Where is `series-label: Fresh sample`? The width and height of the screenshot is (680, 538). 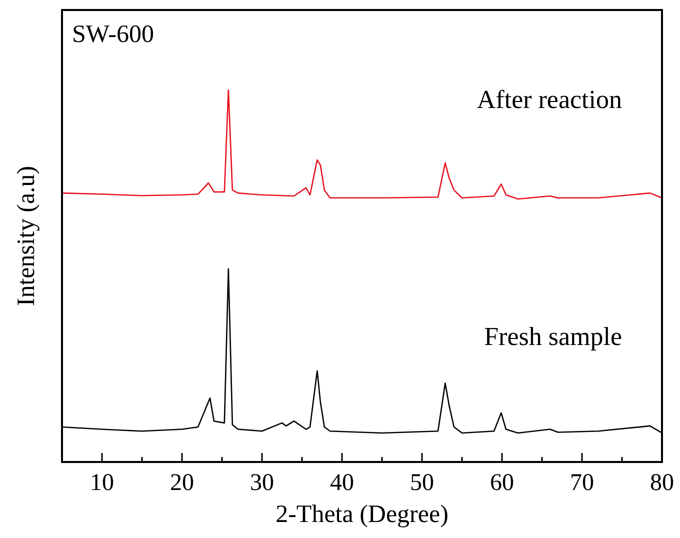
series-label: Fresh sample is located at coordinates (553, 336).